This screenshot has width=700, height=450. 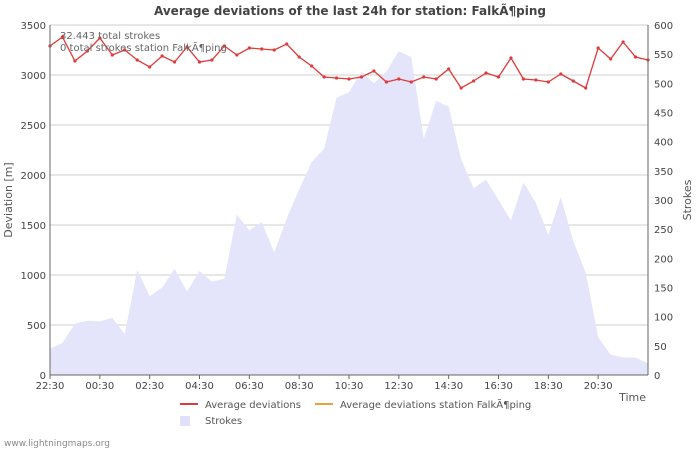 I want to click on x-tick-label: 18:30, so click(x=548, y=386).